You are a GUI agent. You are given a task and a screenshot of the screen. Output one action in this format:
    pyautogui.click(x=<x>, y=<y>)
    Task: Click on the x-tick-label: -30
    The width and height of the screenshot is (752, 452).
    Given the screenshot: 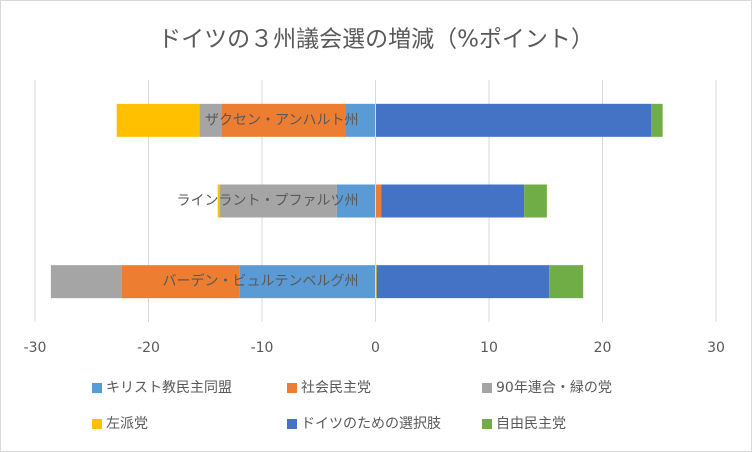 What is the action you would take?
    pyautogui.click(x=35, y=348)
    